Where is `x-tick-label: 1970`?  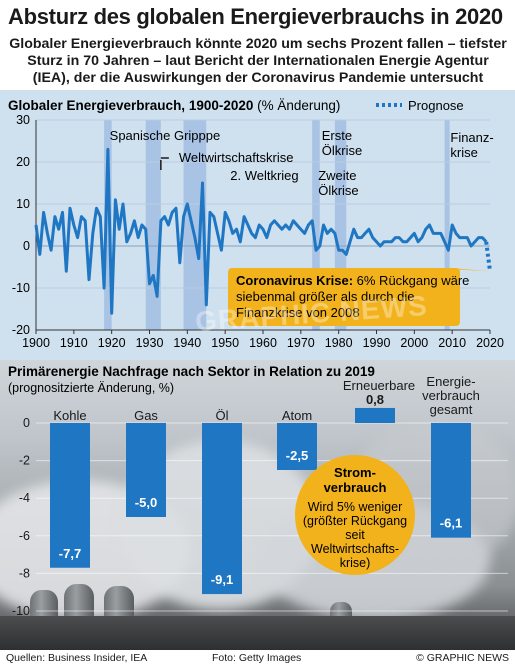 x-tick-label: 1970 is located at coordinates (301, 343).